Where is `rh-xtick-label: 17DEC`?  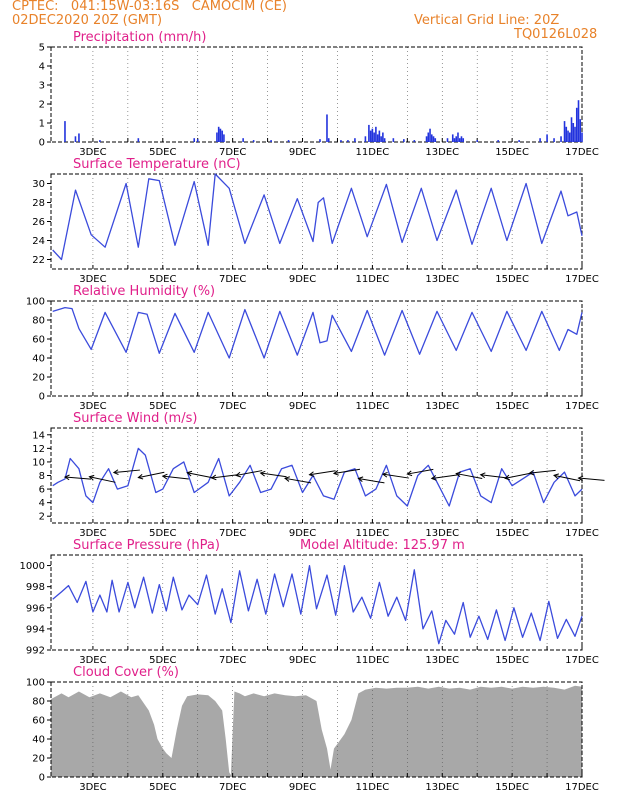
rh-xtick-label: 17DEC is located at coordinates (582, 406).